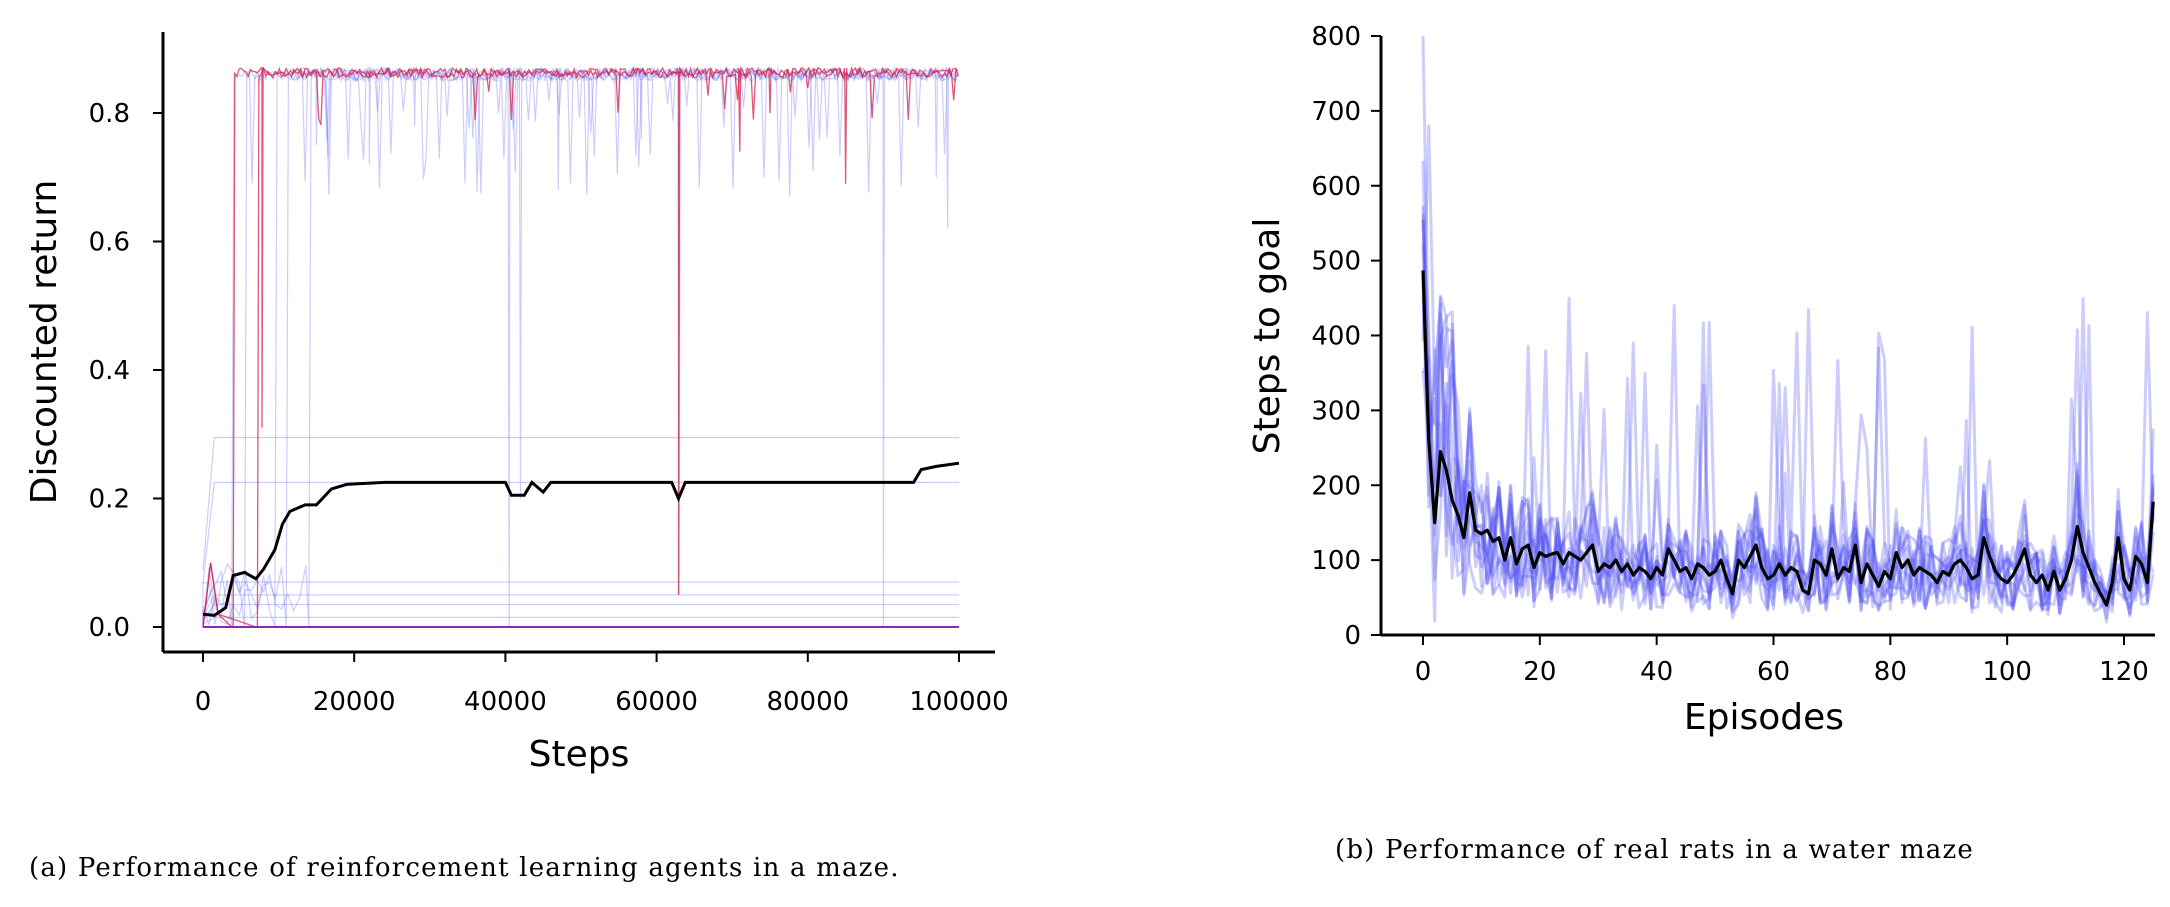  Describe the element at coordinates (109, 500) in the screenshot. I see `y-tick-label: 0.2` at that location.